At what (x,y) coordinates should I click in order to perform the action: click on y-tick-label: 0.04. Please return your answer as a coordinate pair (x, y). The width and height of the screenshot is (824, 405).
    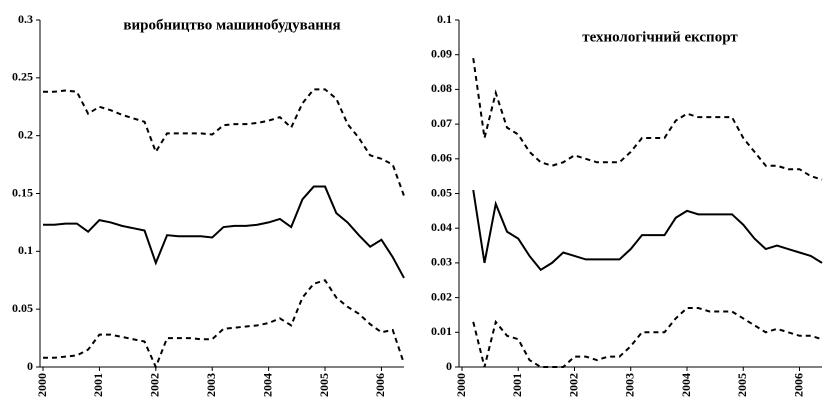
    Looking at the image, I should click on (441, 227).